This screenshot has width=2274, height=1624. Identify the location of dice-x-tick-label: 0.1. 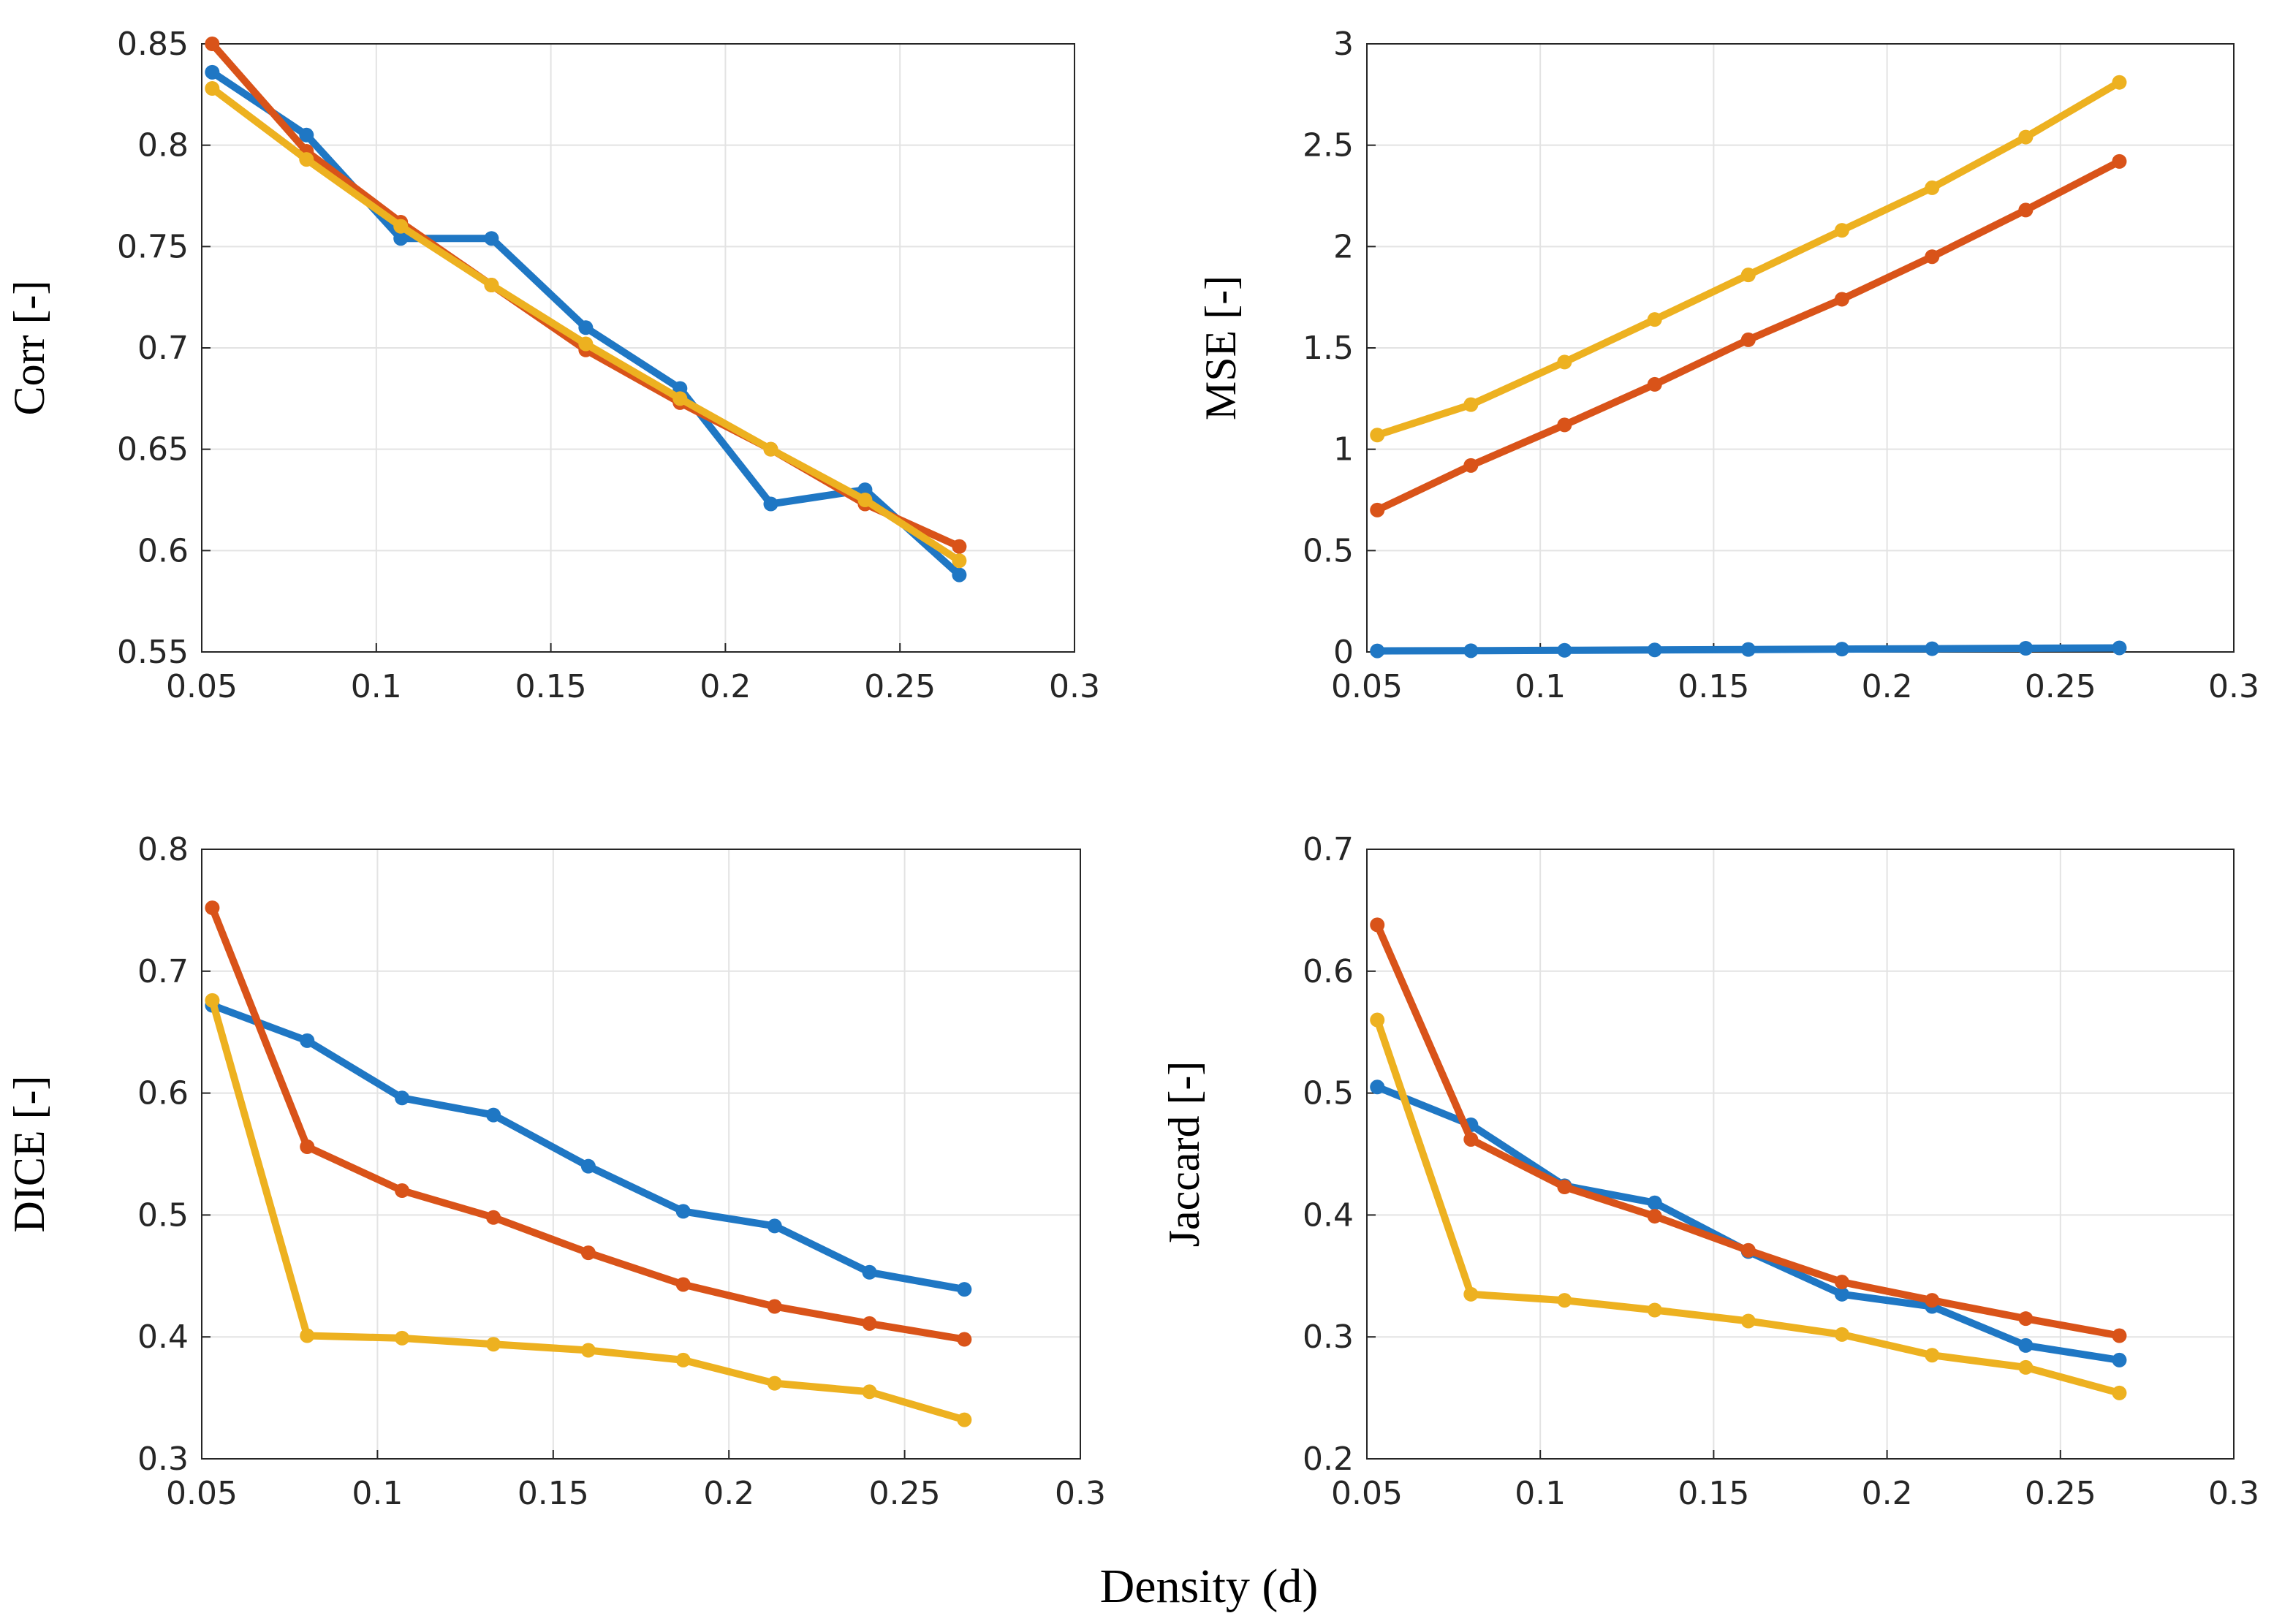
(377, 1494).